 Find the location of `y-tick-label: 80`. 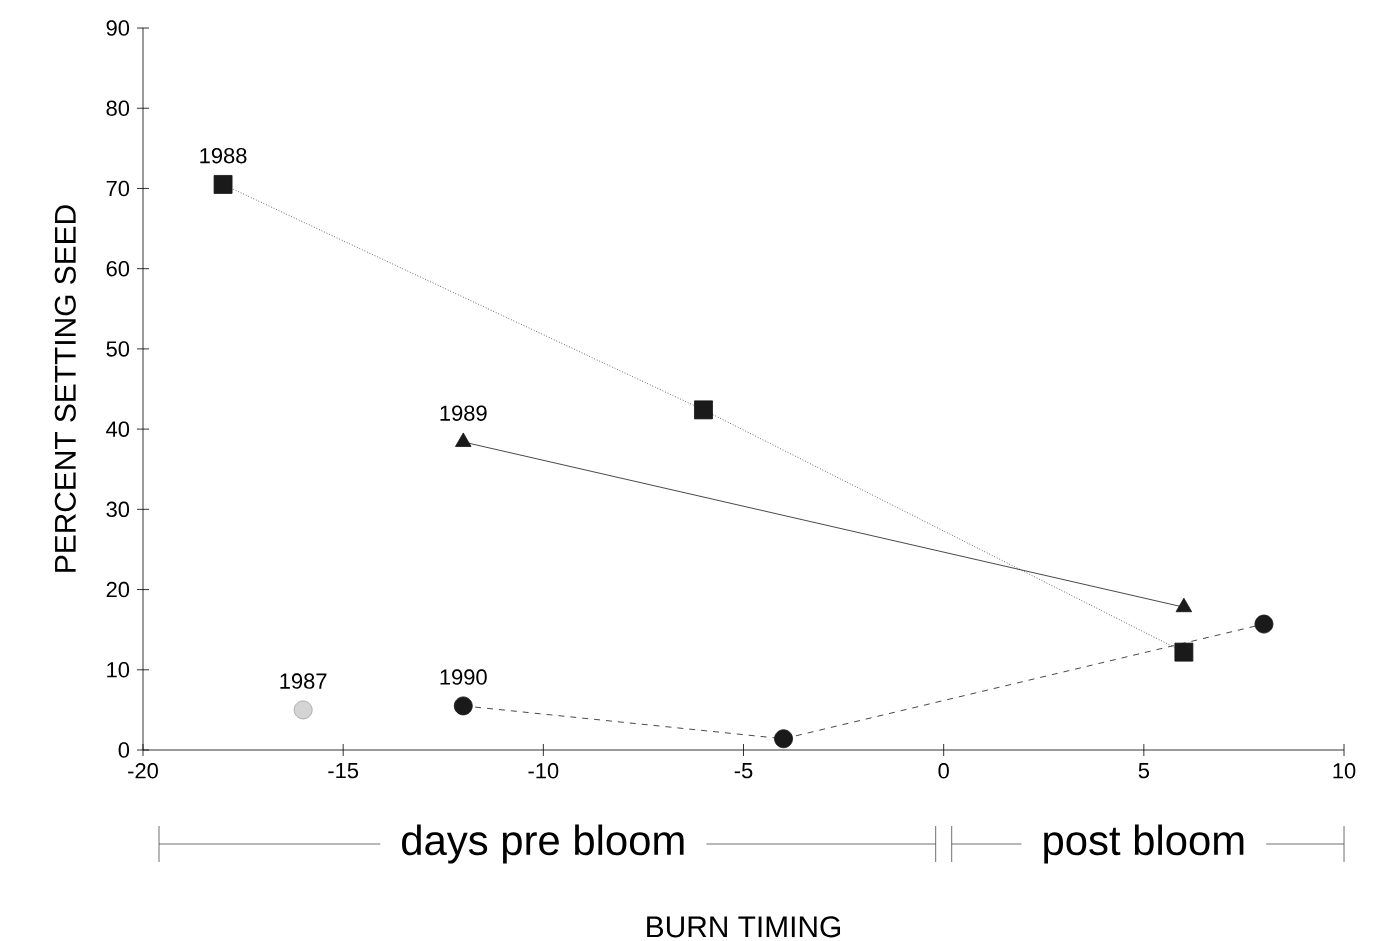

y-tick-label: 80 is located at coordinates (118, 108).